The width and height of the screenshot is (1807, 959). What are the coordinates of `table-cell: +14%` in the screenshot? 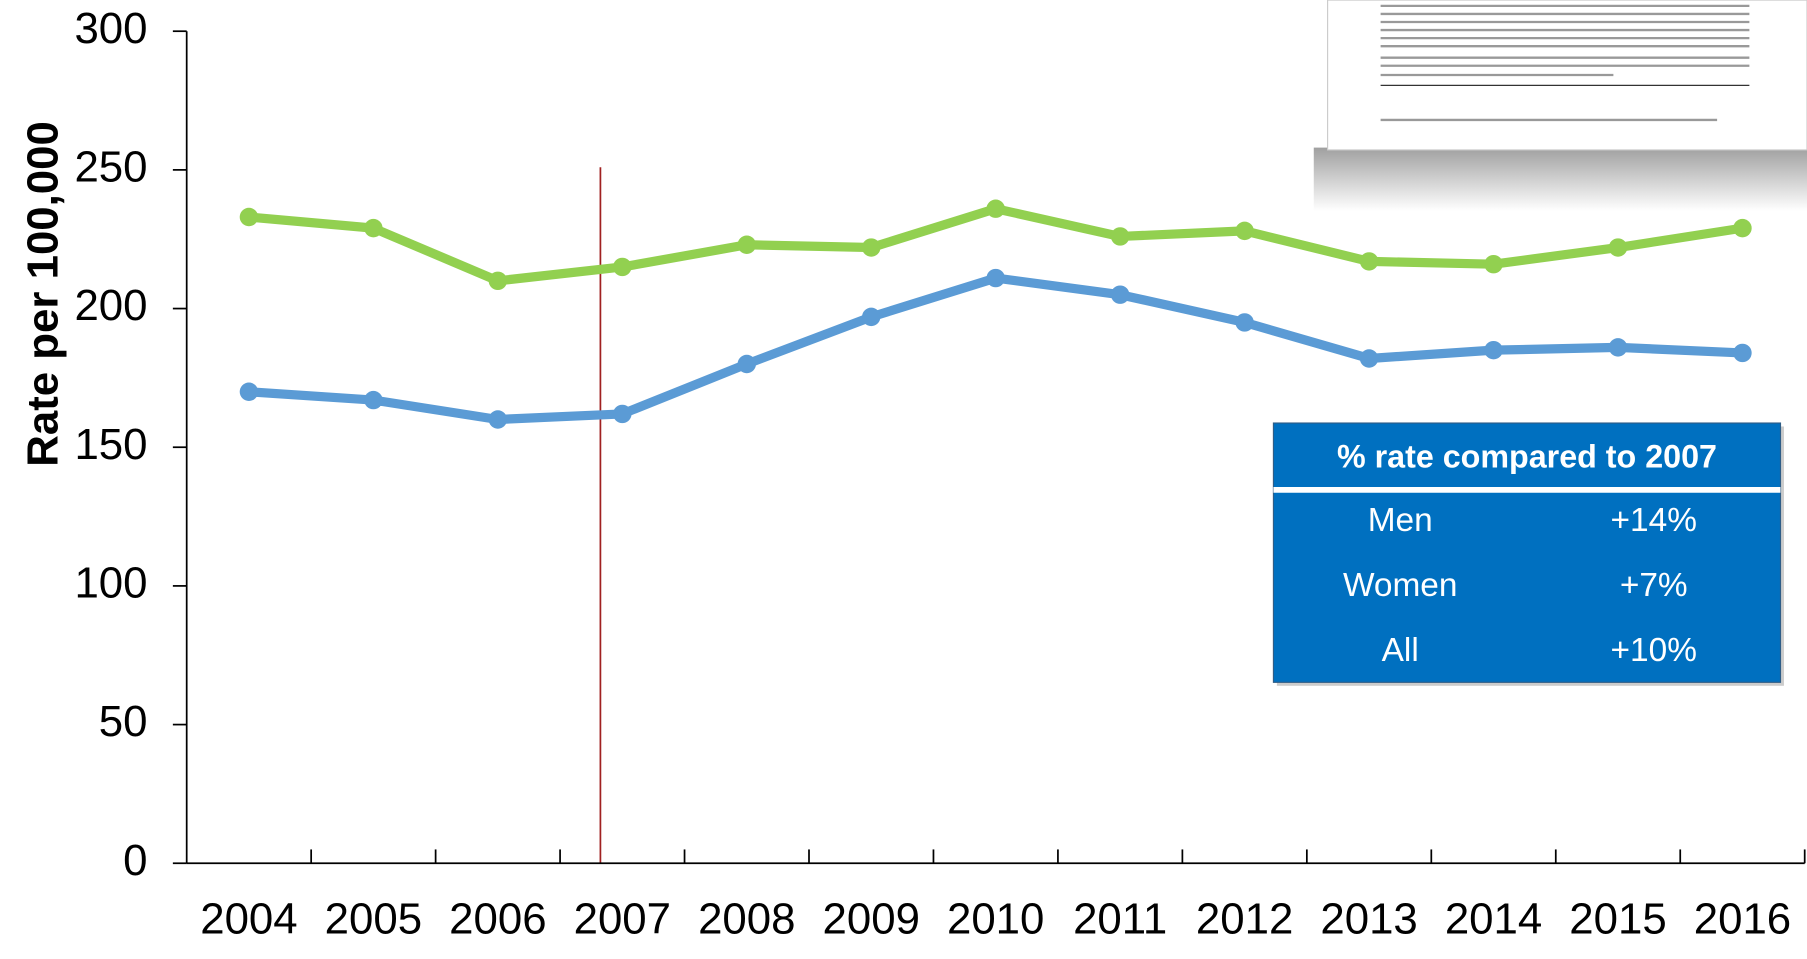 It's located at (1654, 520).